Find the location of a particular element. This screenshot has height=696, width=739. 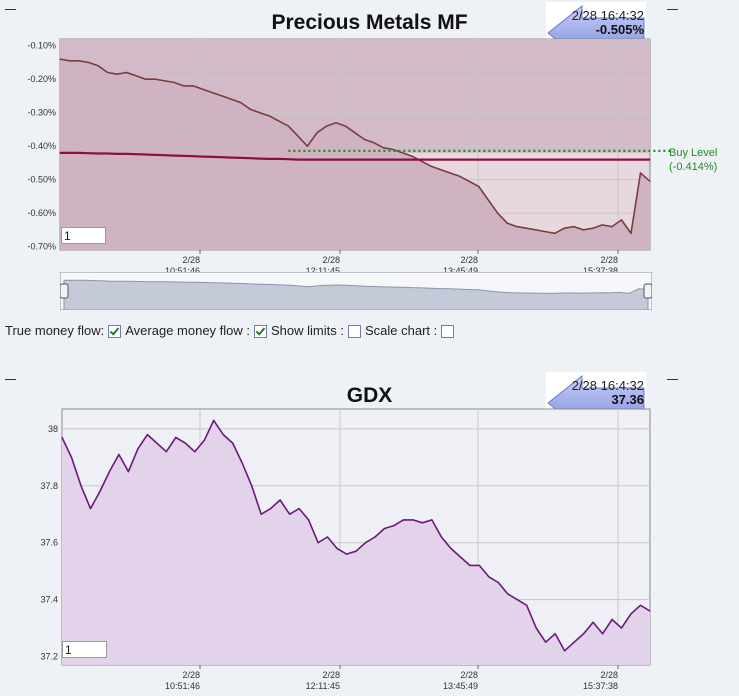

chart2-callout-time: 2/28 16:4:32 is located at coordinates (607, 385).